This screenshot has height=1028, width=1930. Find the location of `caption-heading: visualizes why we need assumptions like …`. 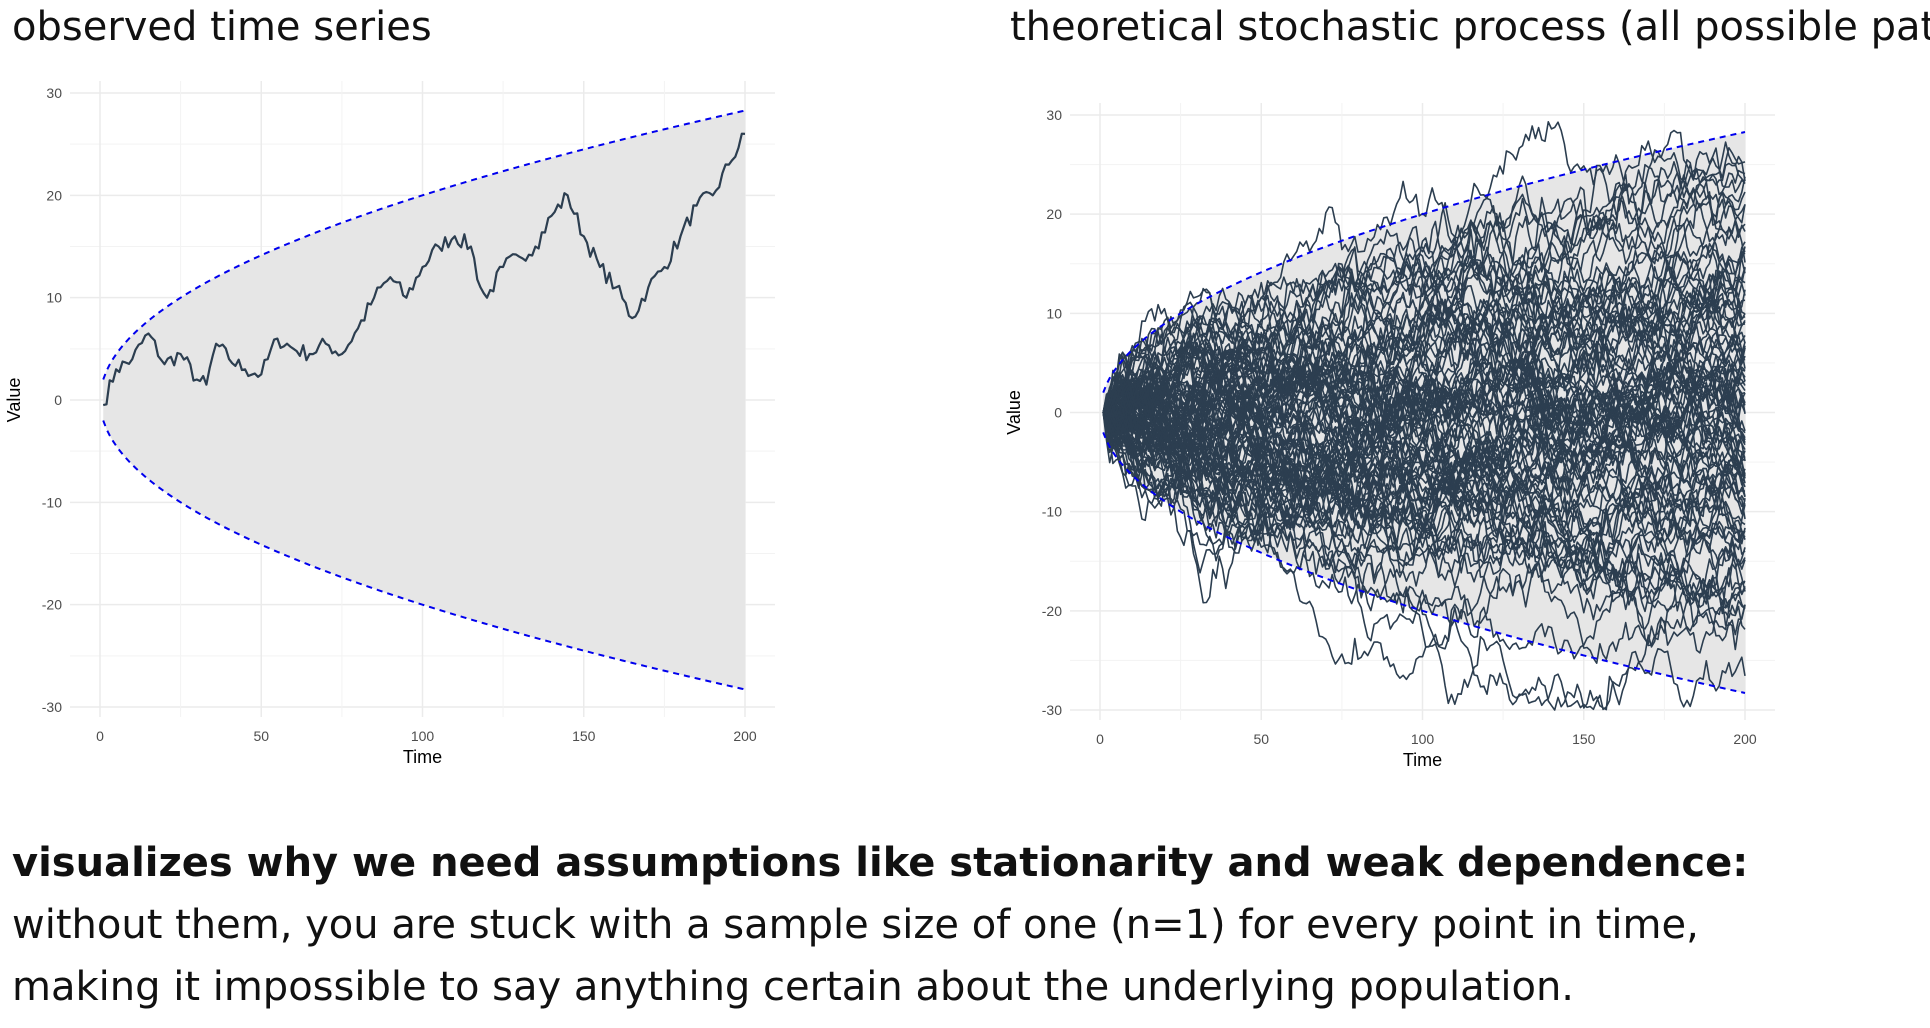

caption-heading: visualizes why we need assumptions like … is located at coordinates (880, 863).